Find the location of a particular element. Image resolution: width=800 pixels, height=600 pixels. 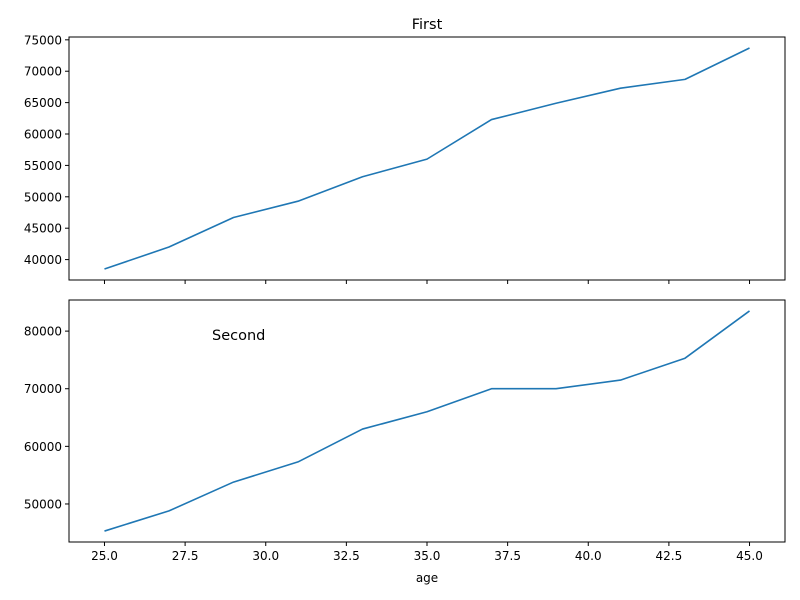

x-tick-label: 42.5 is located at coordinates (669, 556).